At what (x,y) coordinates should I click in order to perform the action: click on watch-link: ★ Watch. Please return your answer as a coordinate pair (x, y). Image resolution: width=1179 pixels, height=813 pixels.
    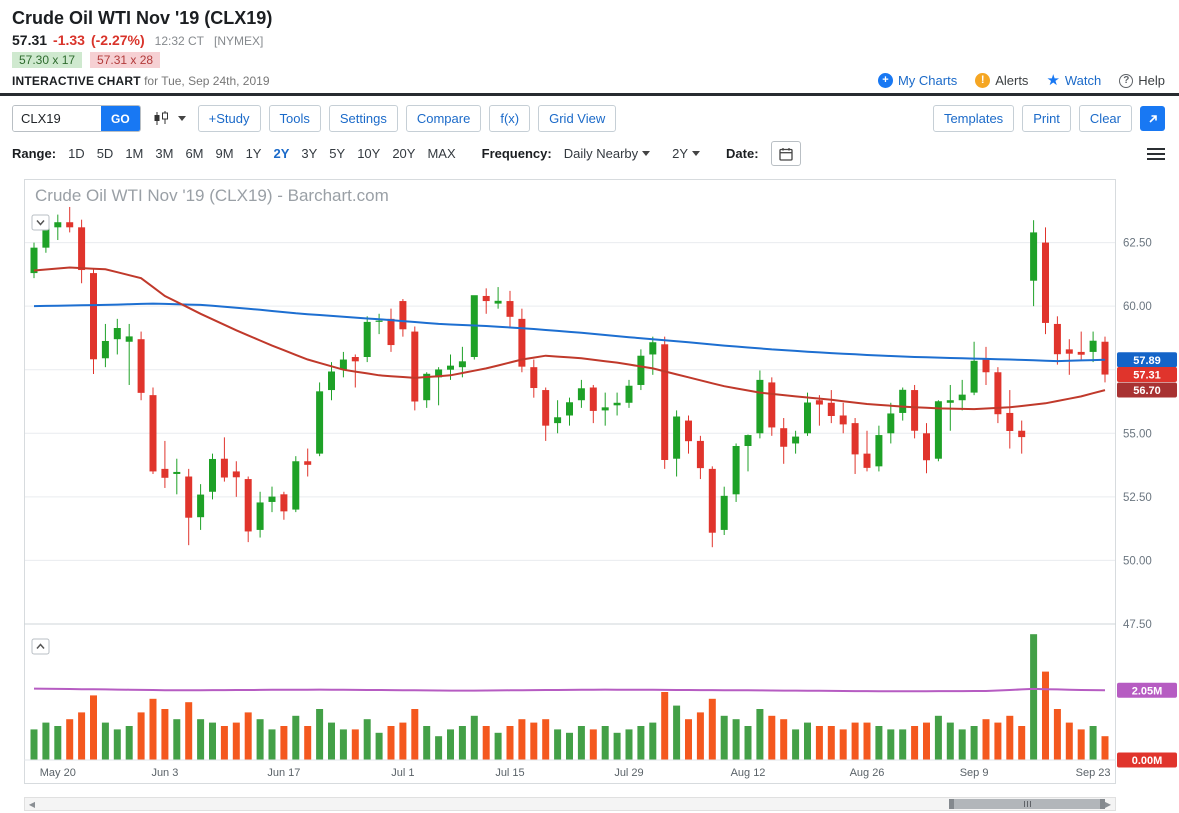
    Looking at the image, I should click on (1073, 80).